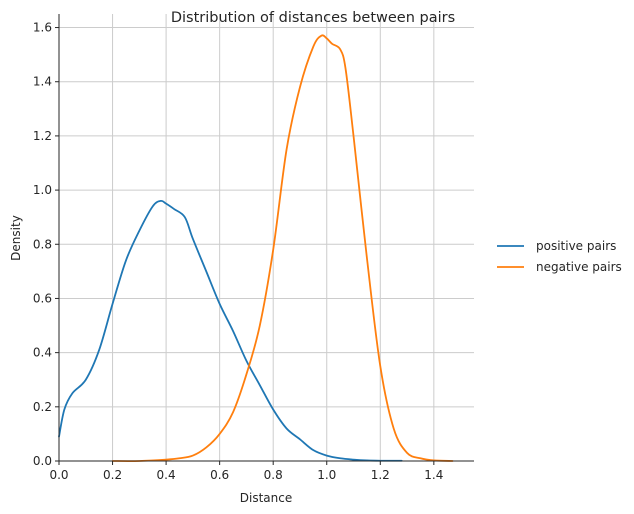 Image resolution: width=634 pixels, height=514 pixels. Describe the element at coordinates (42, 82) in the screenshot. I see `y-tick-label: 1.4` at that location.